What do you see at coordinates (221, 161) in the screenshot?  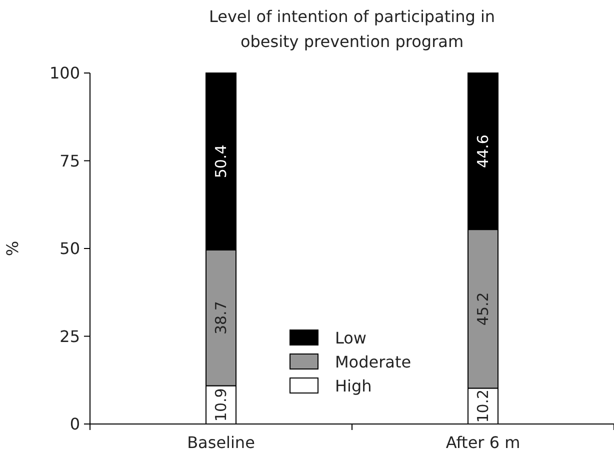 I see `data-label: 50.4` at bounding box center [221, 161].